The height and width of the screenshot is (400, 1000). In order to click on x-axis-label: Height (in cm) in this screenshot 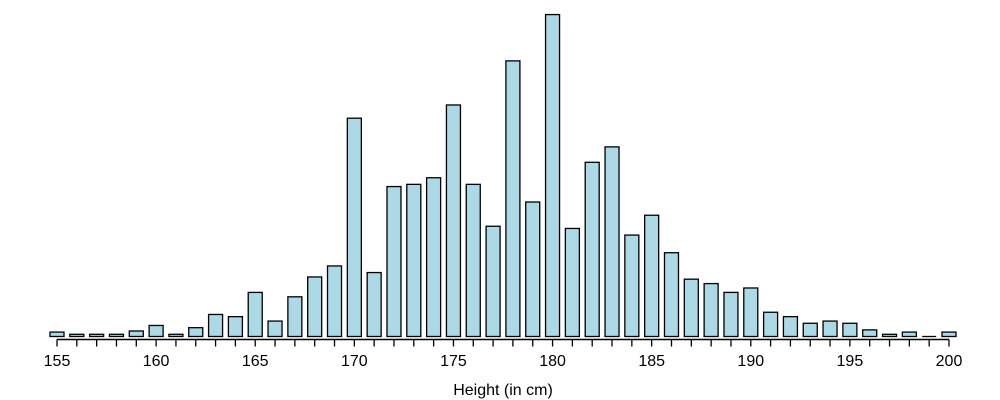, I will do `click(503, 390)`.